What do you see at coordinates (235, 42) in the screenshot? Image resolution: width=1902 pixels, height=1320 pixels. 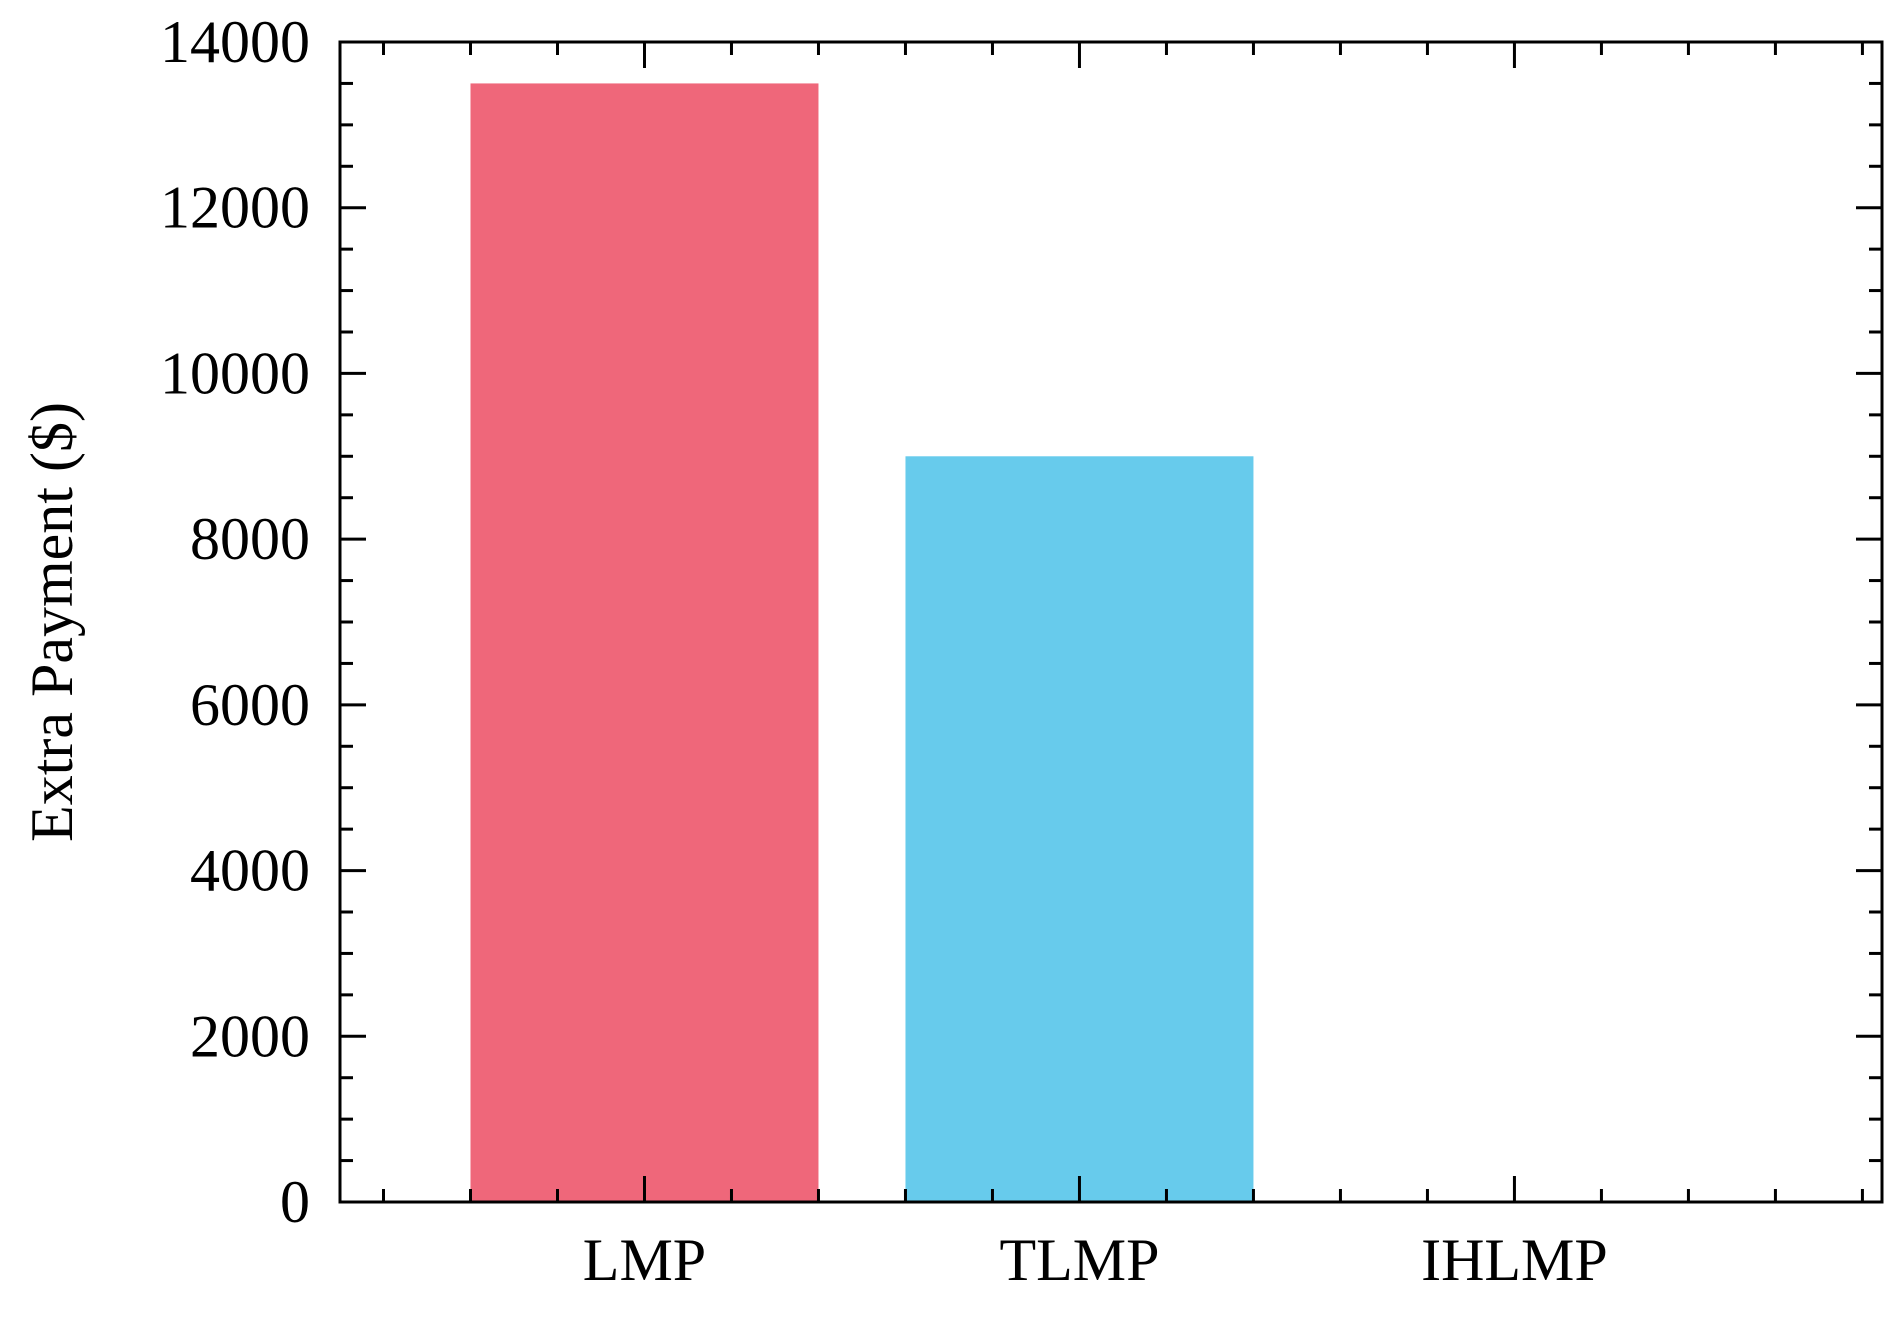 I see `y-tick-label: 14000` at bounding box center [235, 42].